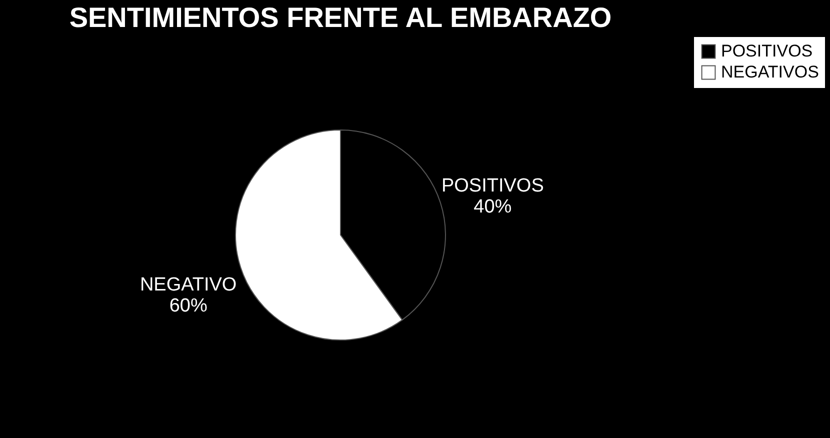  I want to click on data-label: POSITIVOS 40%, so click(492, 197).